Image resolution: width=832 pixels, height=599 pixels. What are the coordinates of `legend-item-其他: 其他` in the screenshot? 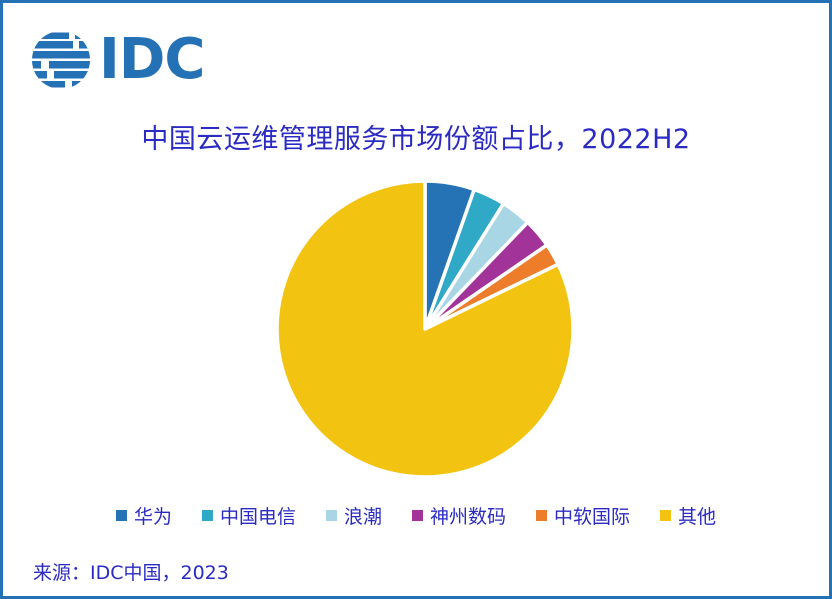 It's located at (688, 515).